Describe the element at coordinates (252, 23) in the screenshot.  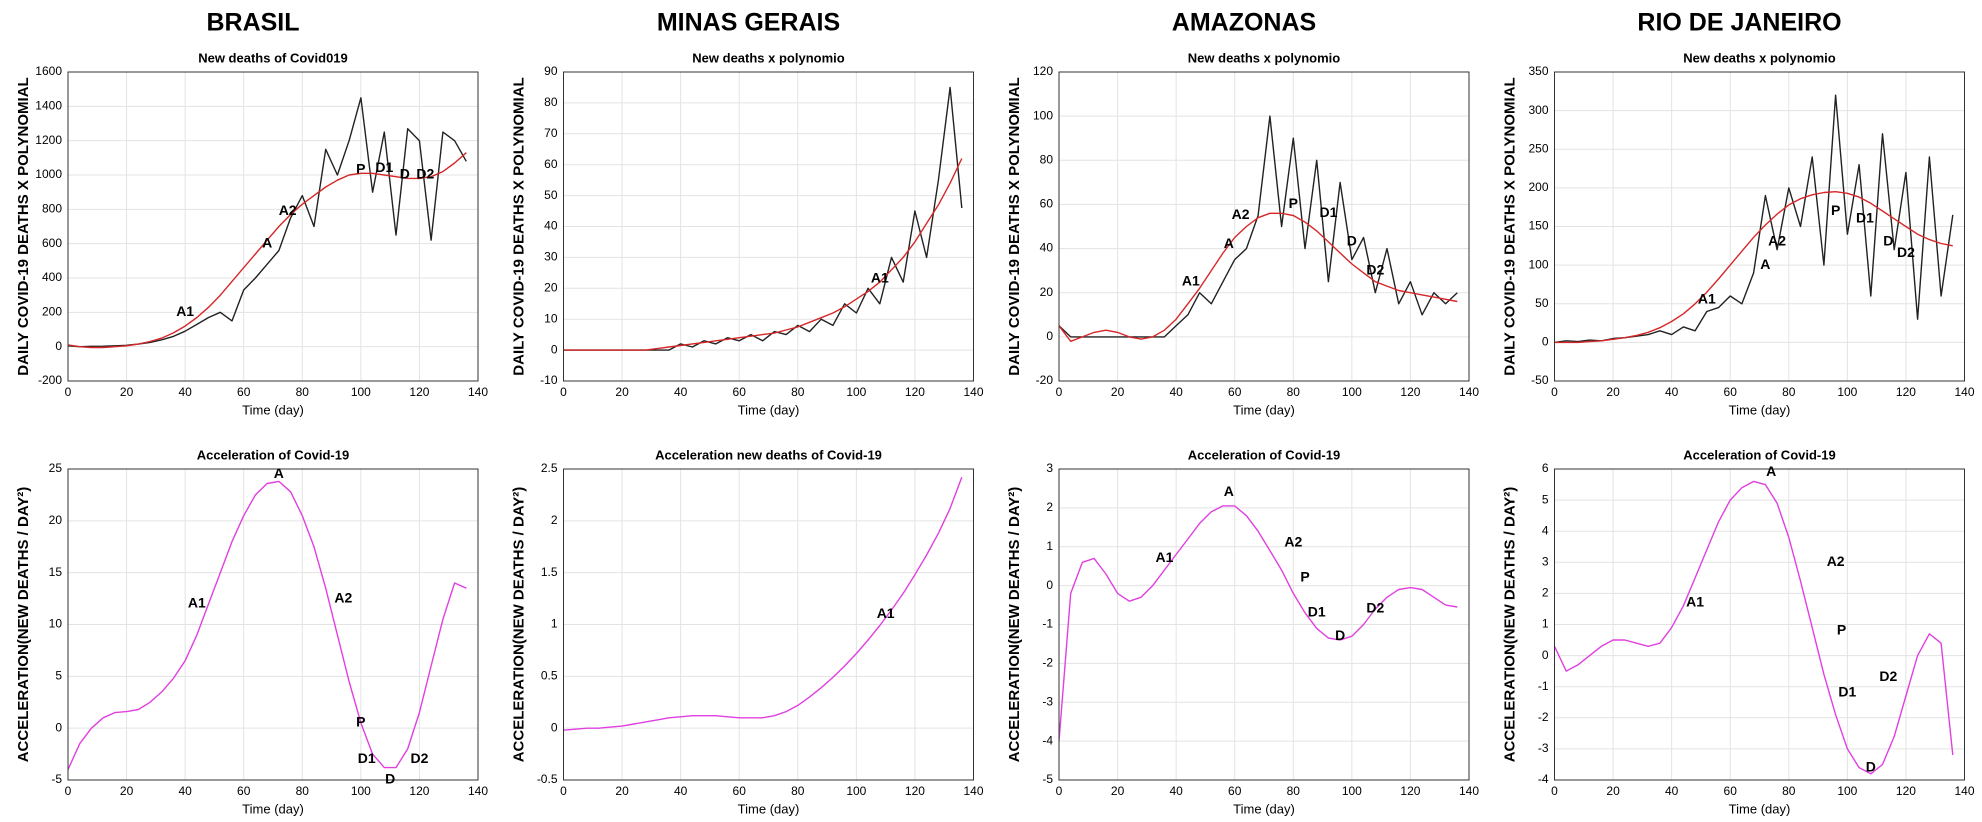
I see `panel-heading: BRASIL` at that location.